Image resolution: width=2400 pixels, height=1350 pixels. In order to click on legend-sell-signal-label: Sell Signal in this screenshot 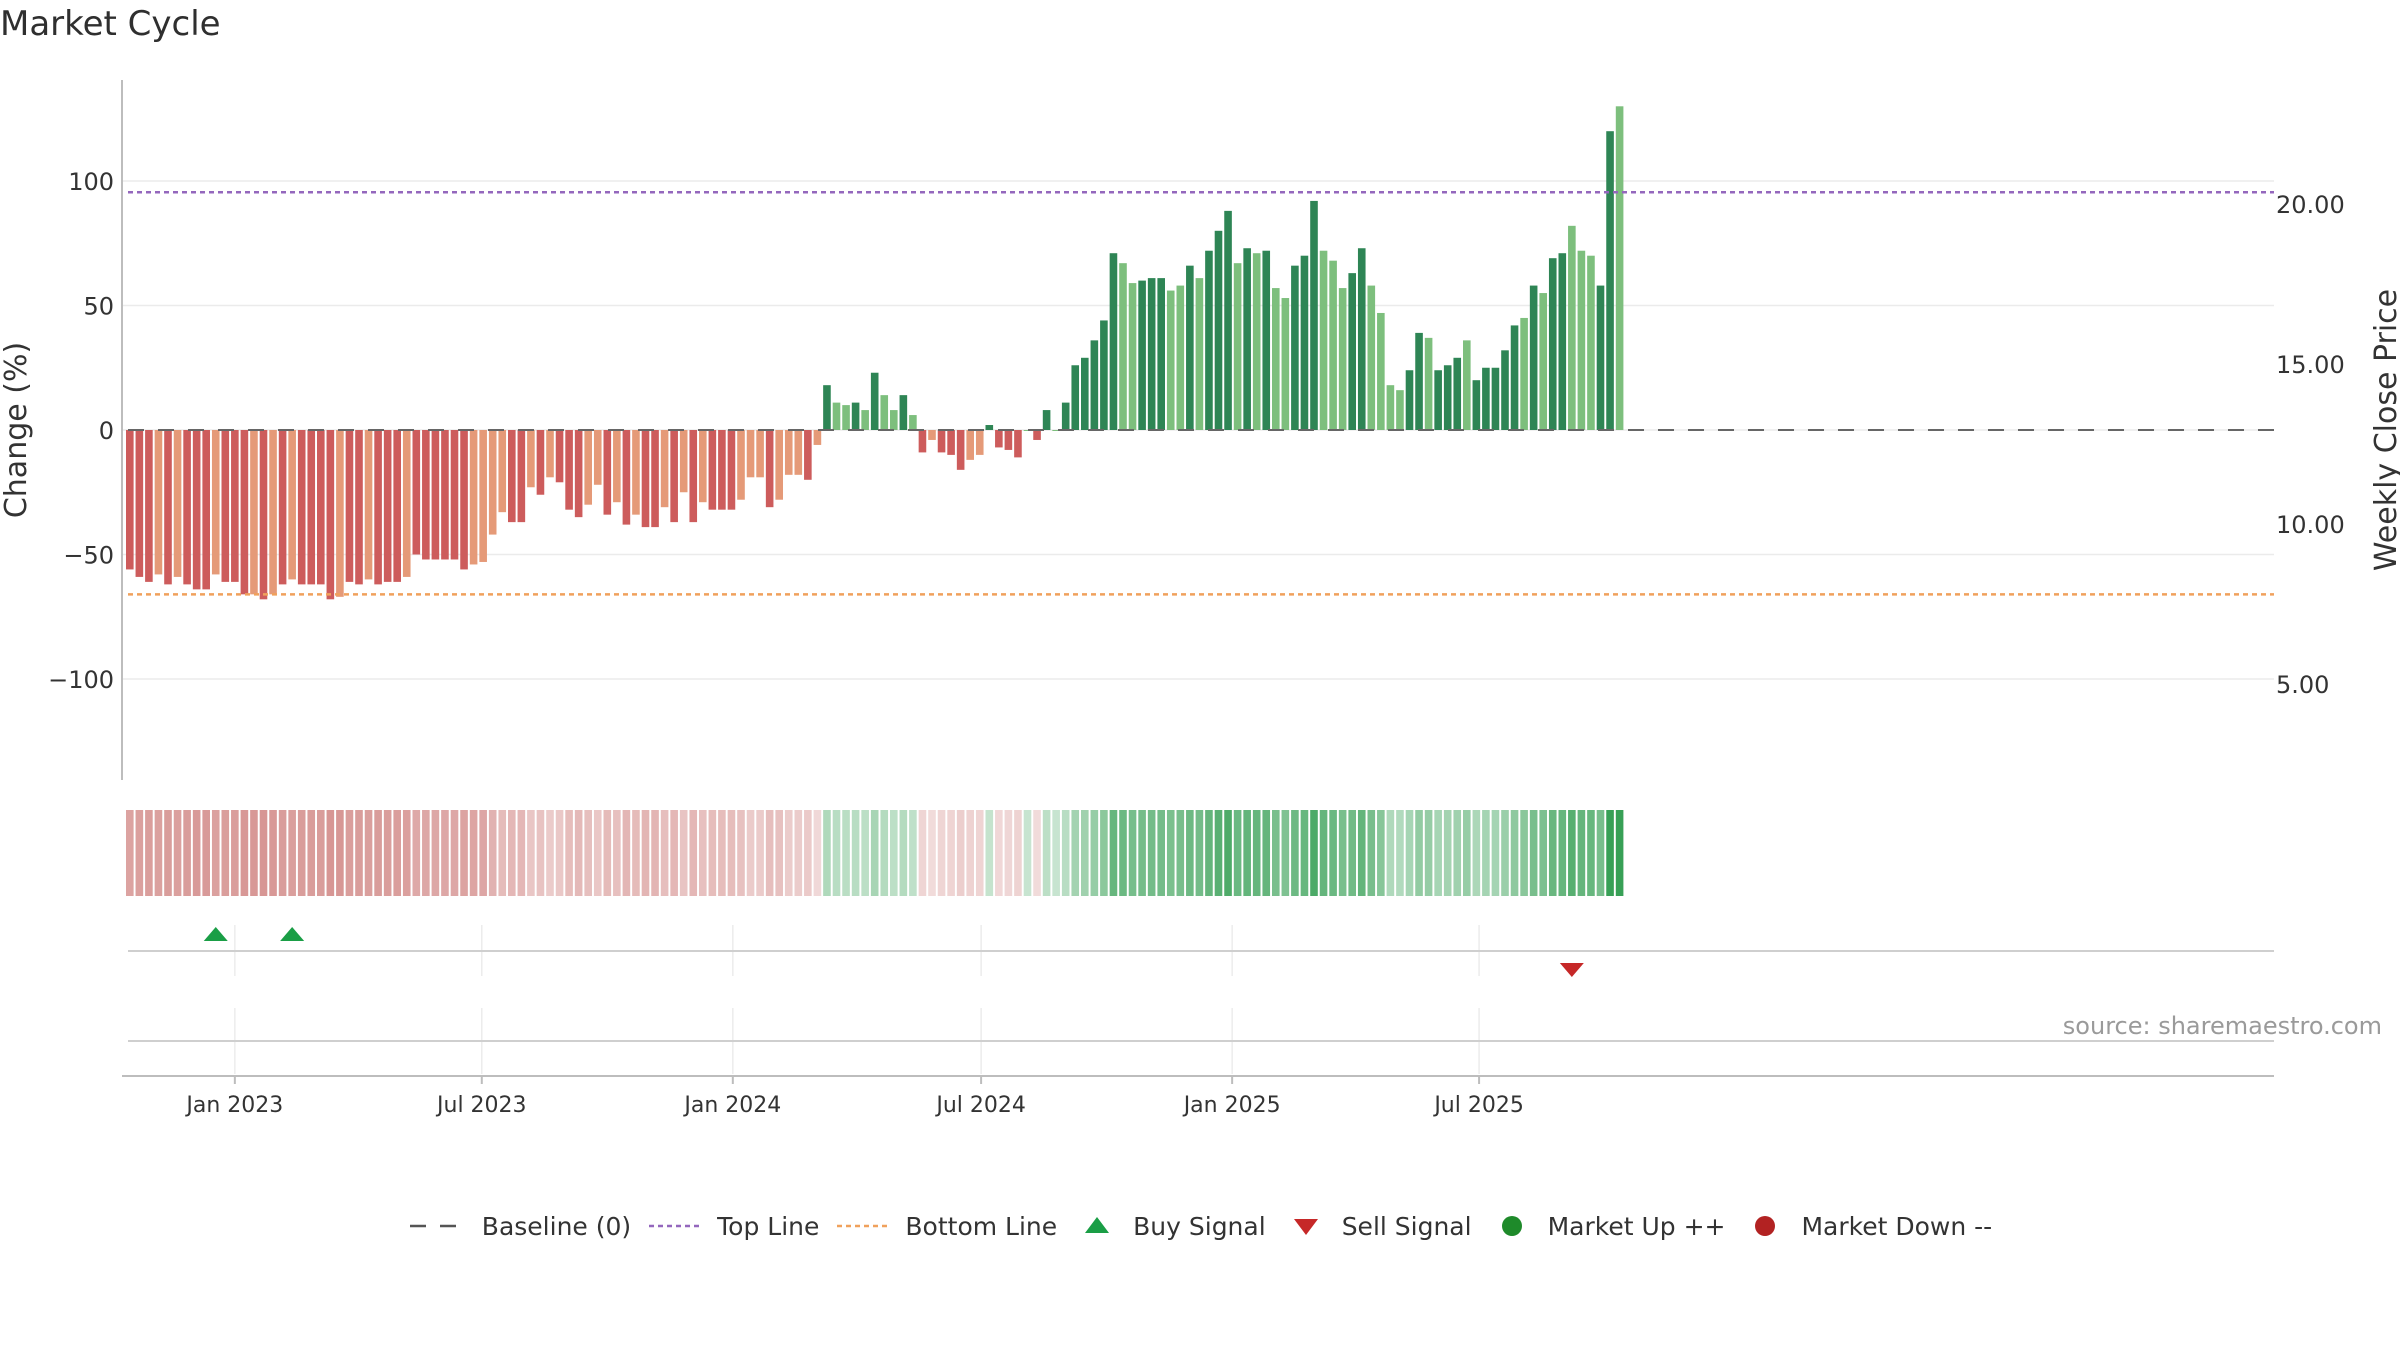, I will do `click(1406, 1226)`.